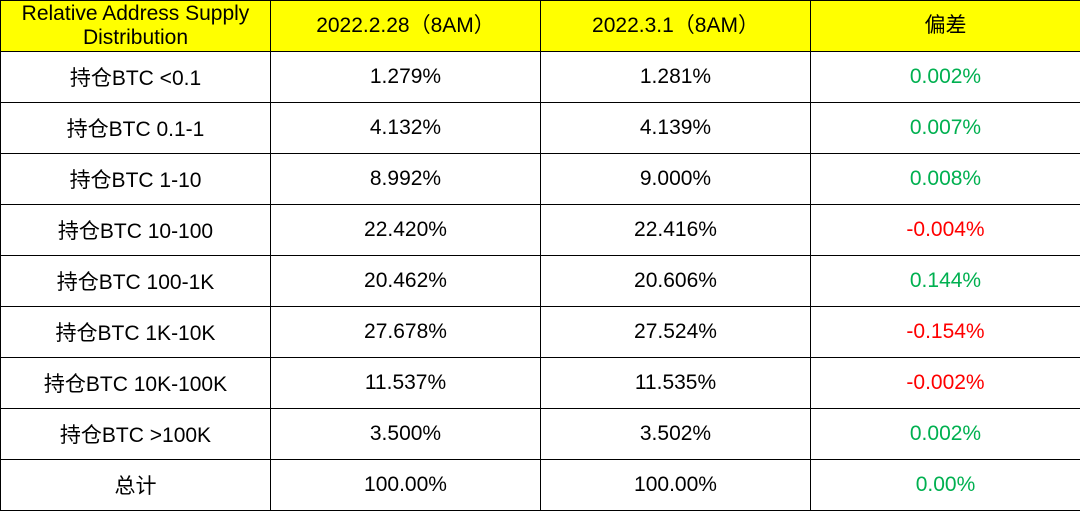 This screenshot has width=1080, height=511. What do you see at coordinates (406, 485) in the screenshot?
I see `value-2022-02-28: 100.00%` at bounding box center [406, 485].